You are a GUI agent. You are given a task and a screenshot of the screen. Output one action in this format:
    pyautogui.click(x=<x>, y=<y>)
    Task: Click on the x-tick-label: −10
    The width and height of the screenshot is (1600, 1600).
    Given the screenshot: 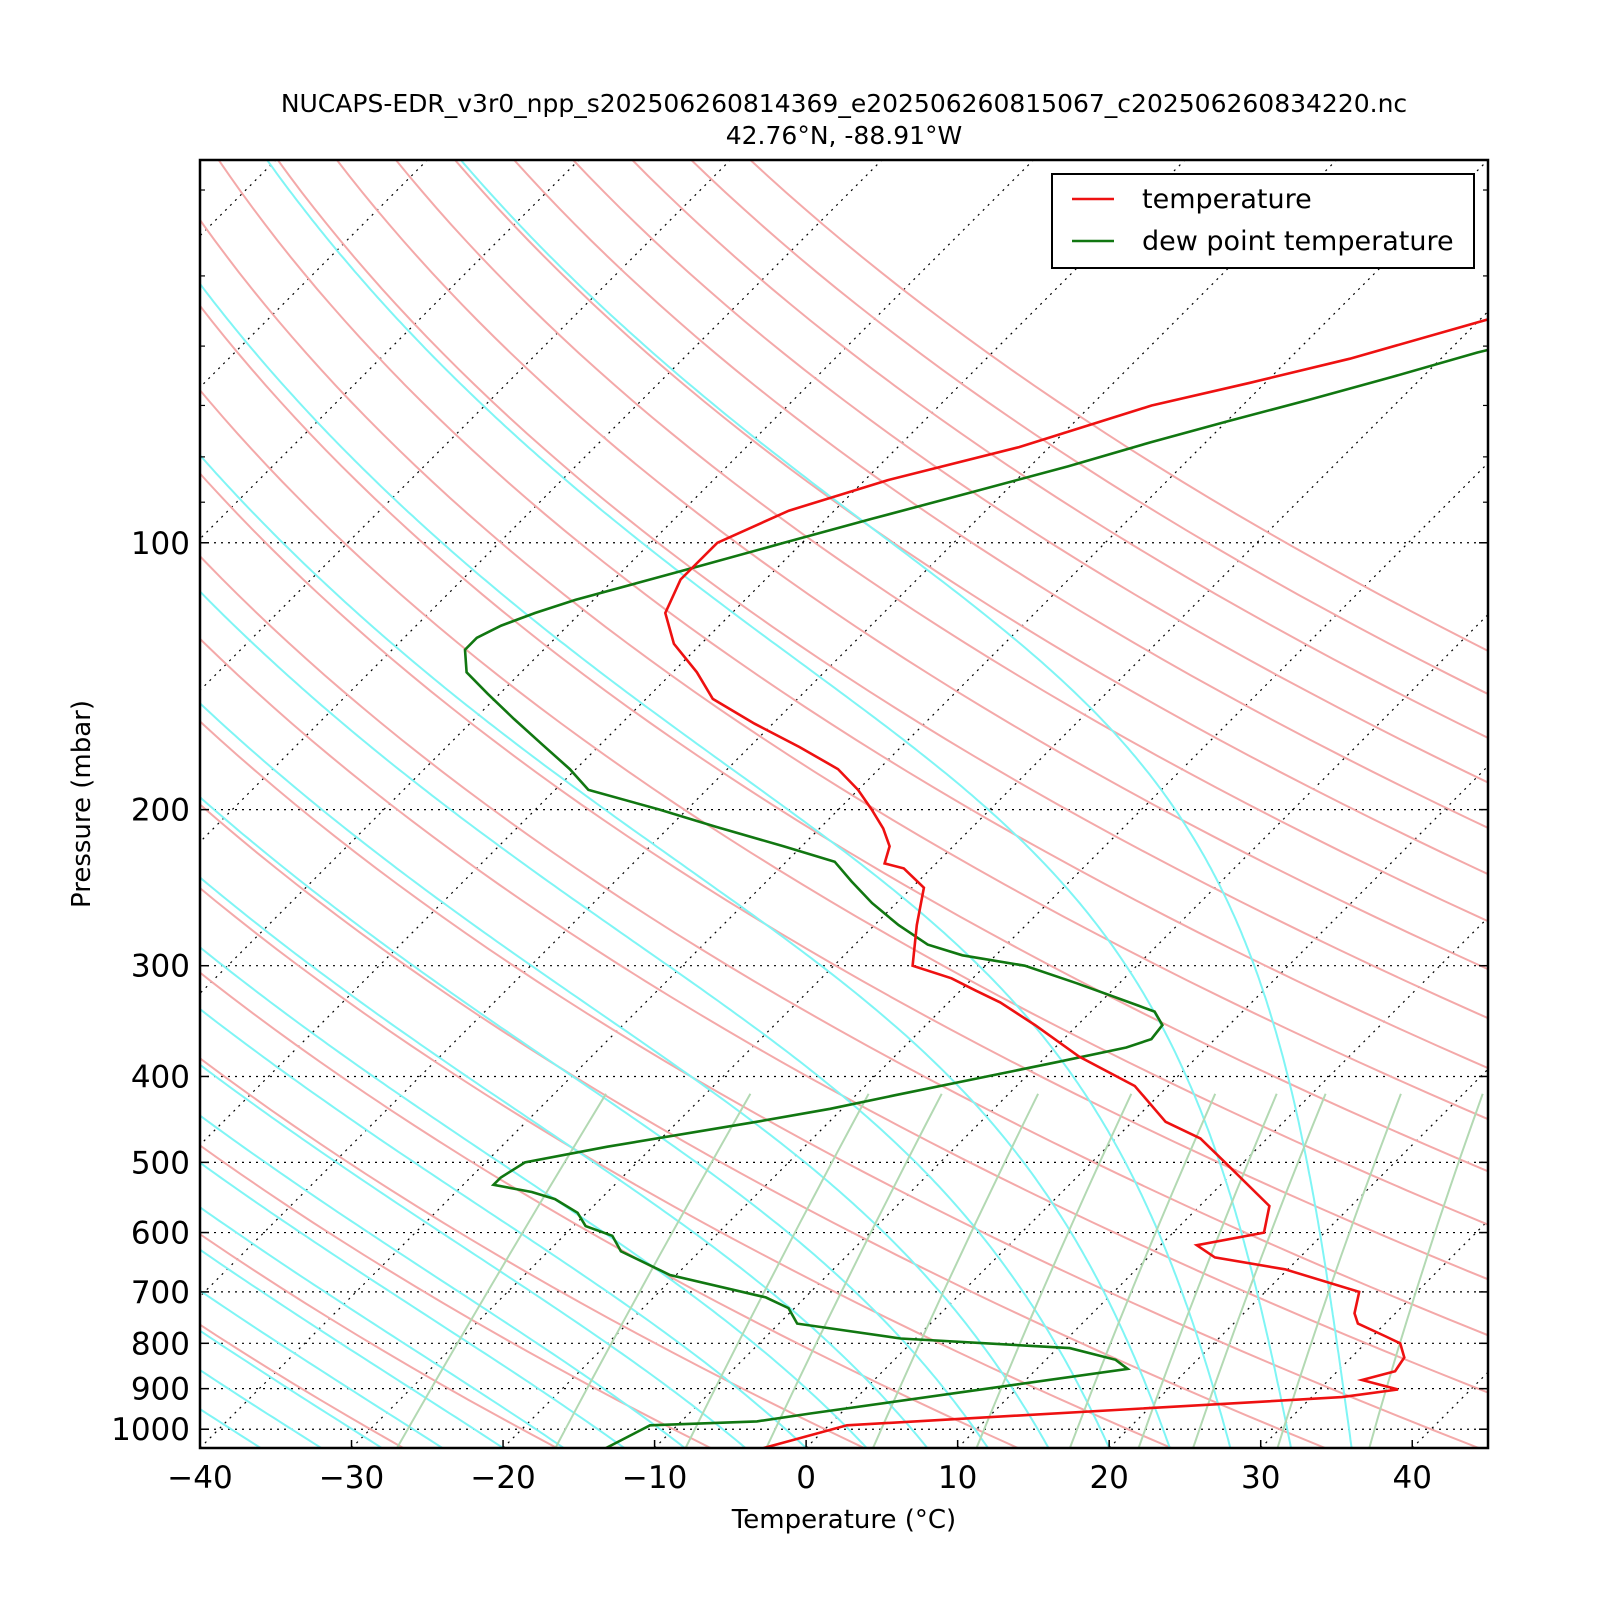 What is the action you would take?
    pyautogui.click(x=654, y=1478)
    